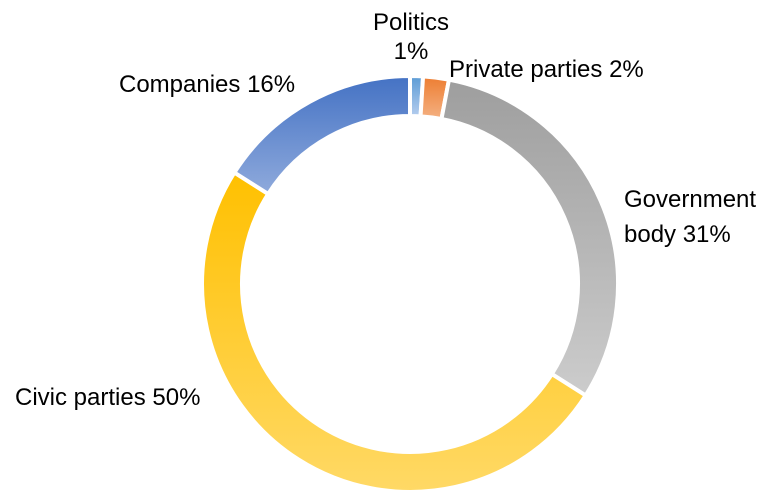 The height and width of the screenshot is (492, 780). I want to click on label-government-percent: body 31%, so click(677, 234).